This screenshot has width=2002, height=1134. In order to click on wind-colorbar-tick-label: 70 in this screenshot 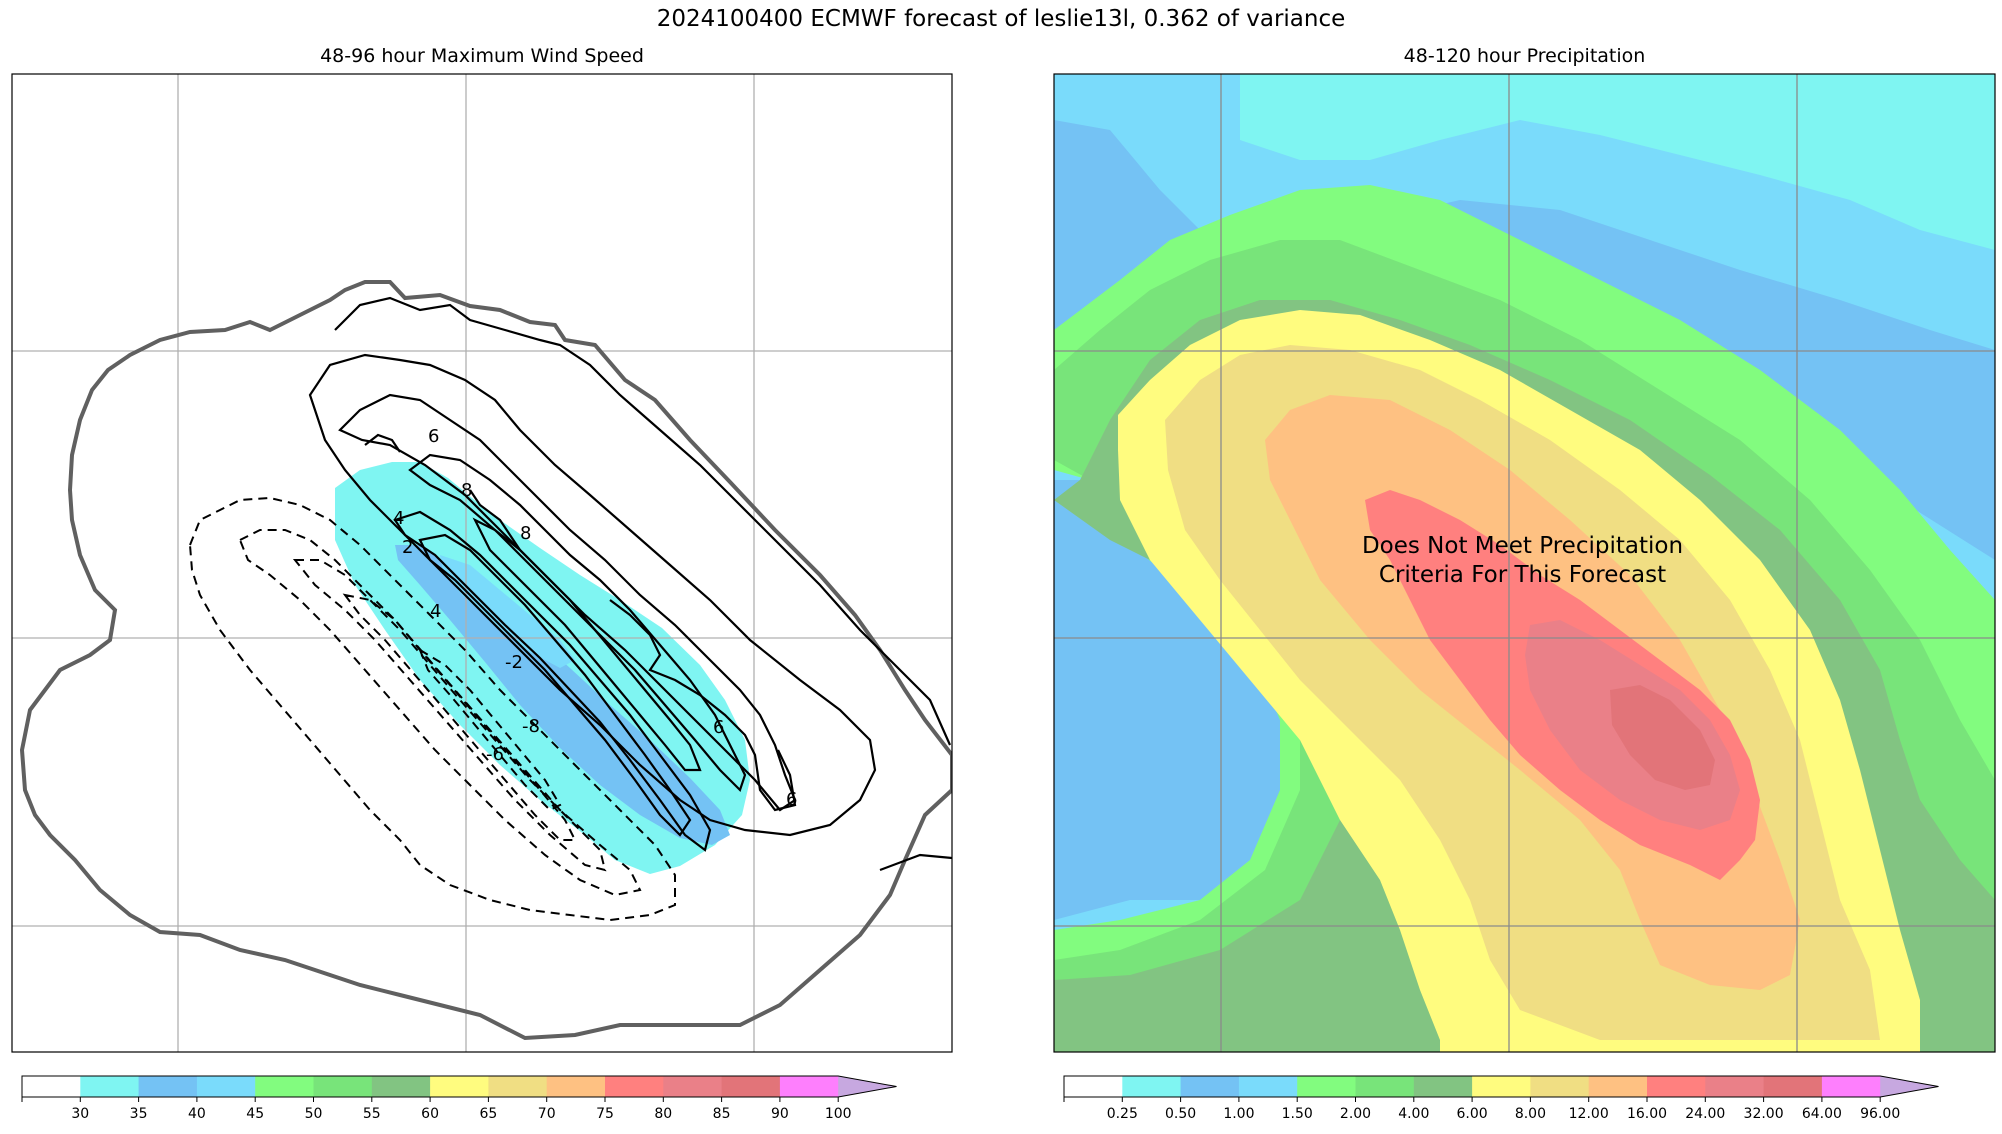, I will do `click(547, 1114)`.